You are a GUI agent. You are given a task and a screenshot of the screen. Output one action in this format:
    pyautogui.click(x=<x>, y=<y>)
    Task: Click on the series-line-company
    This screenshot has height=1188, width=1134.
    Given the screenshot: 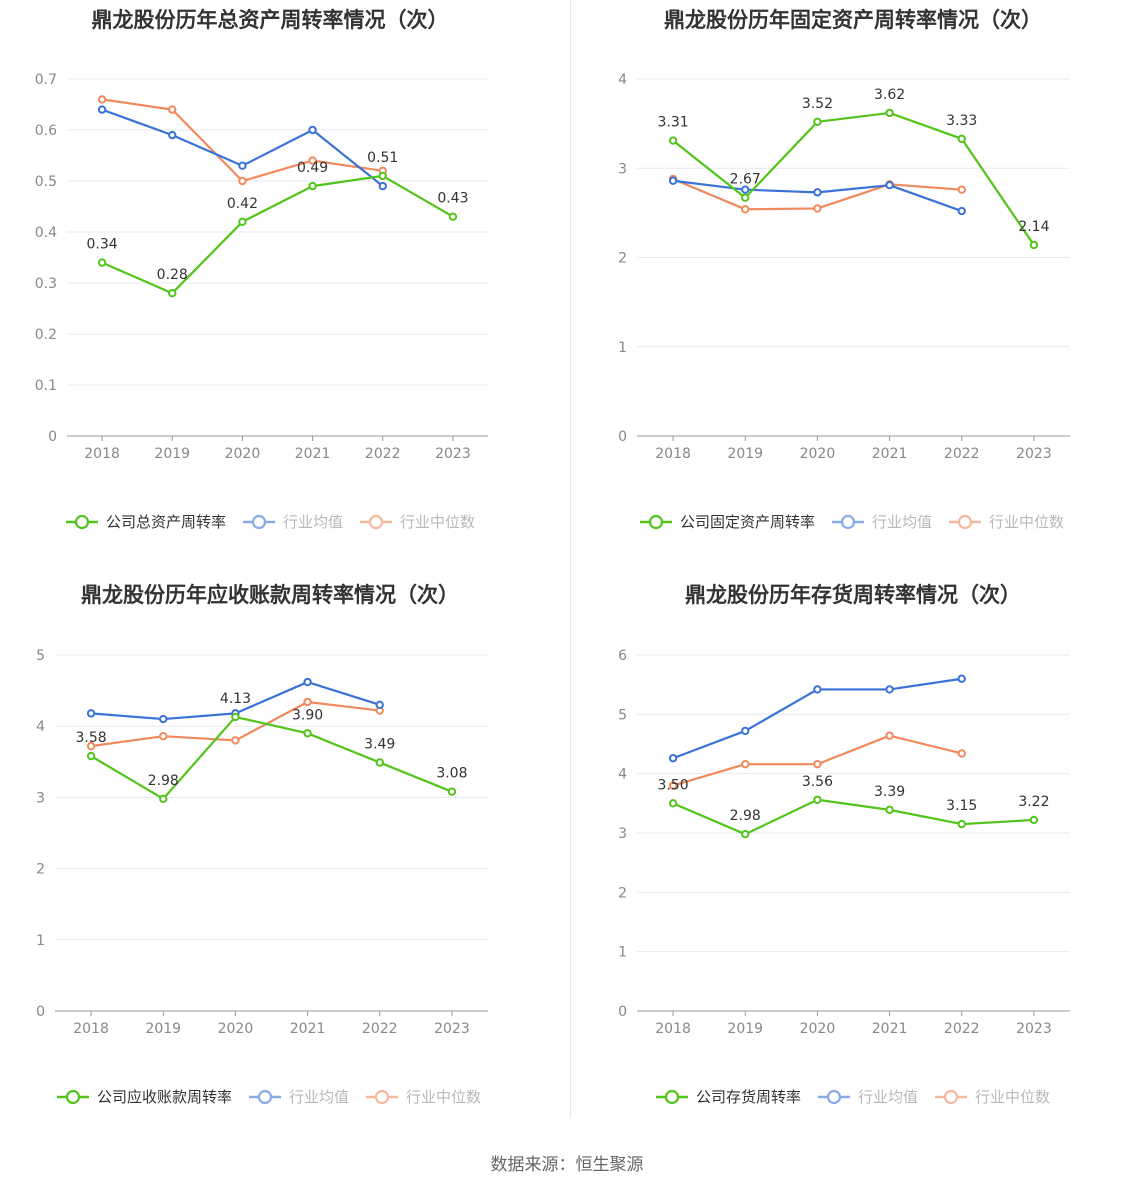 What is the action you would take?
    pyautogui.click(x=271, y=757)
    